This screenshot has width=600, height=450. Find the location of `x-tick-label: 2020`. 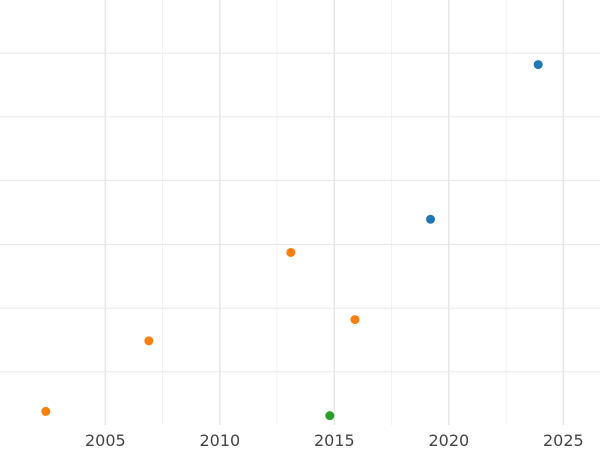

x-tick-label: 2020 is located at coordinates (448, 440).